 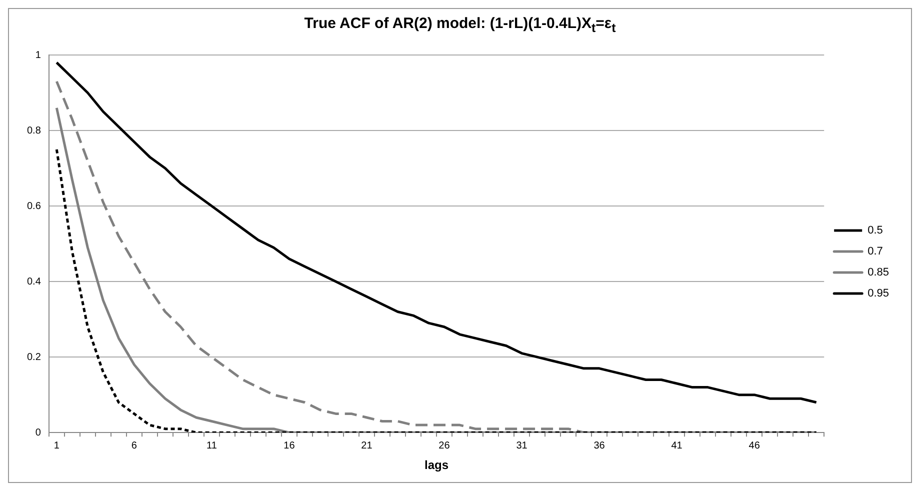 I want to click on x-tick-label: 31, so click(x=522, y=446).